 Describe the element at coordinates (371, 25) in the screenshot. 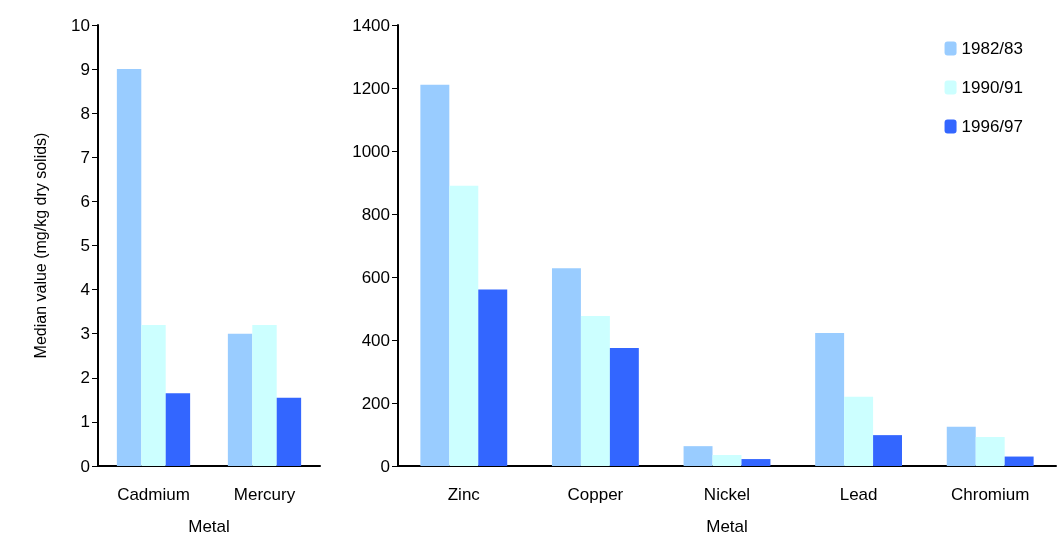

I see `y-tick-label: 1400` at that location.